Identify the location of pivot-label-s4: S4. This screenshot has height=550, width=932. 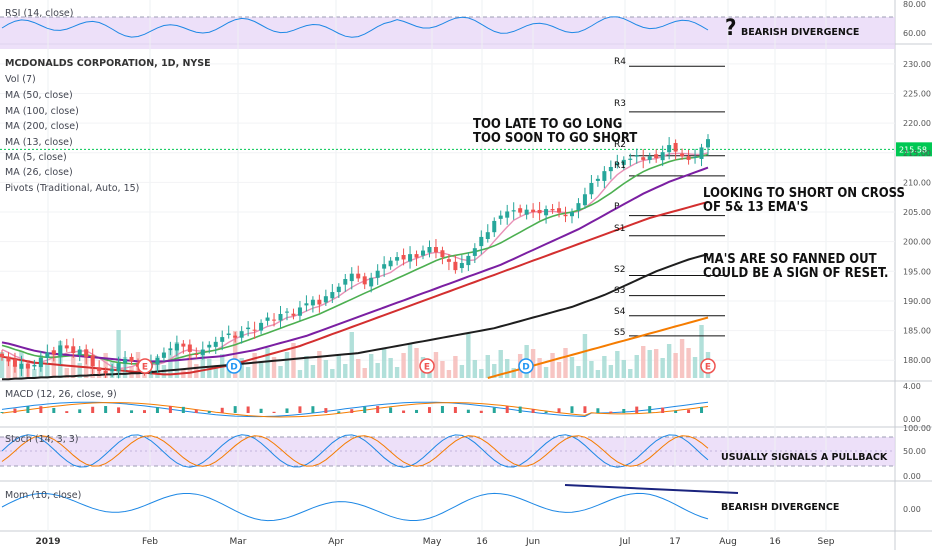
(620, 312).